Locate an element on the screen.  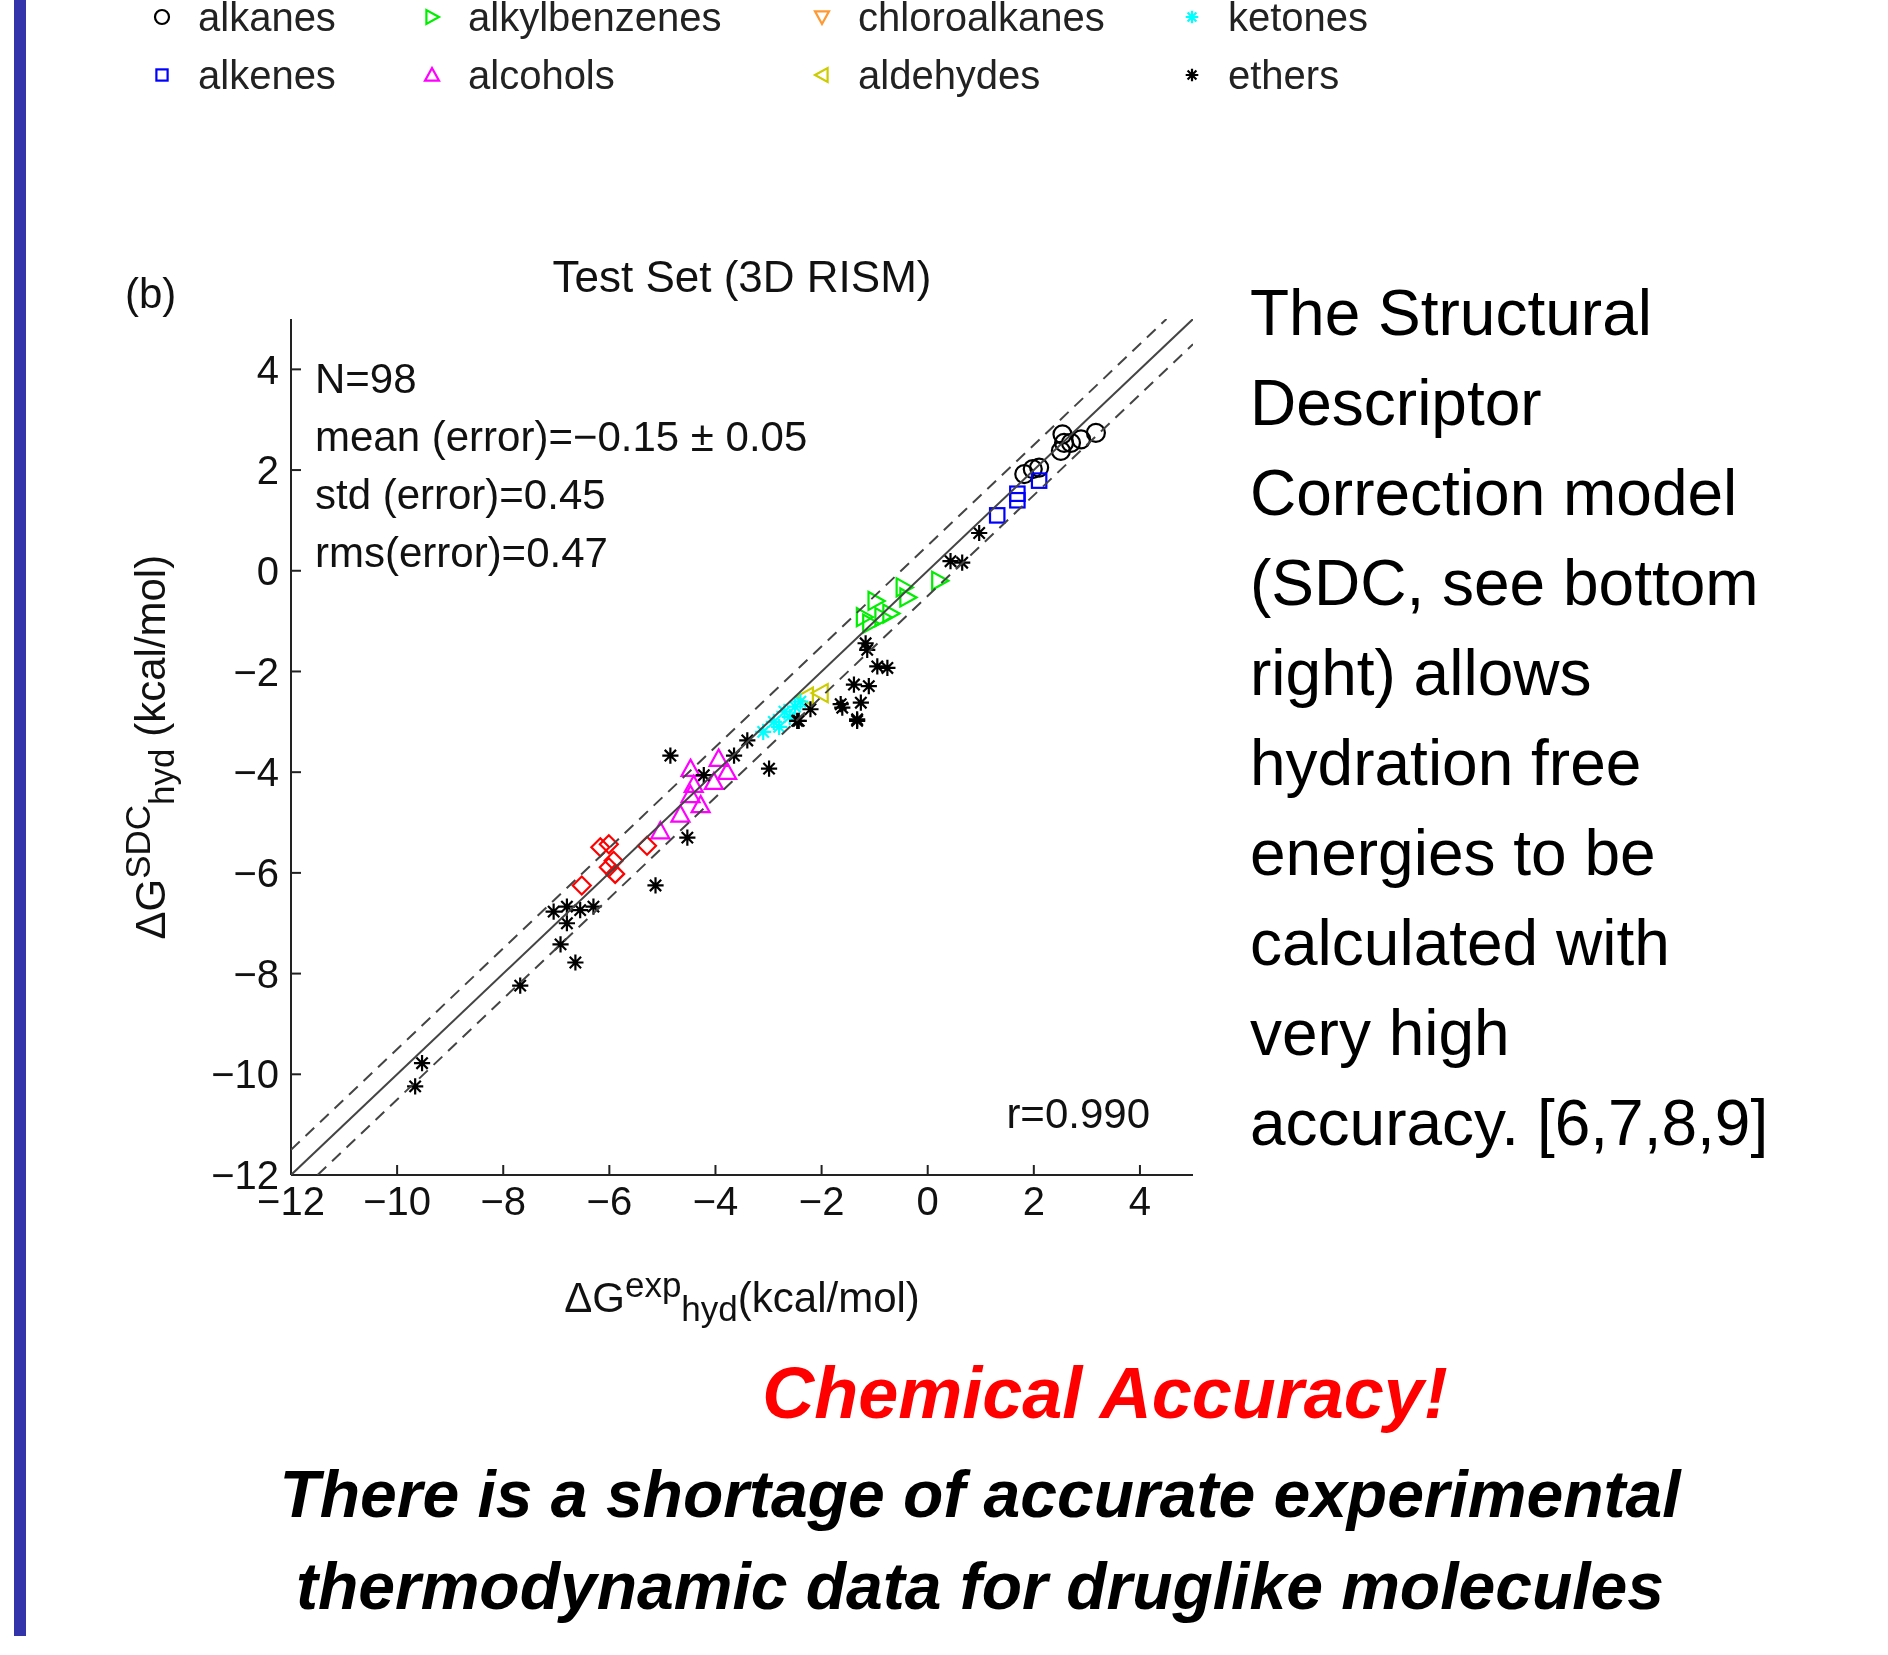
x-tick-label: −10 is located at coordinates (397, 1201).